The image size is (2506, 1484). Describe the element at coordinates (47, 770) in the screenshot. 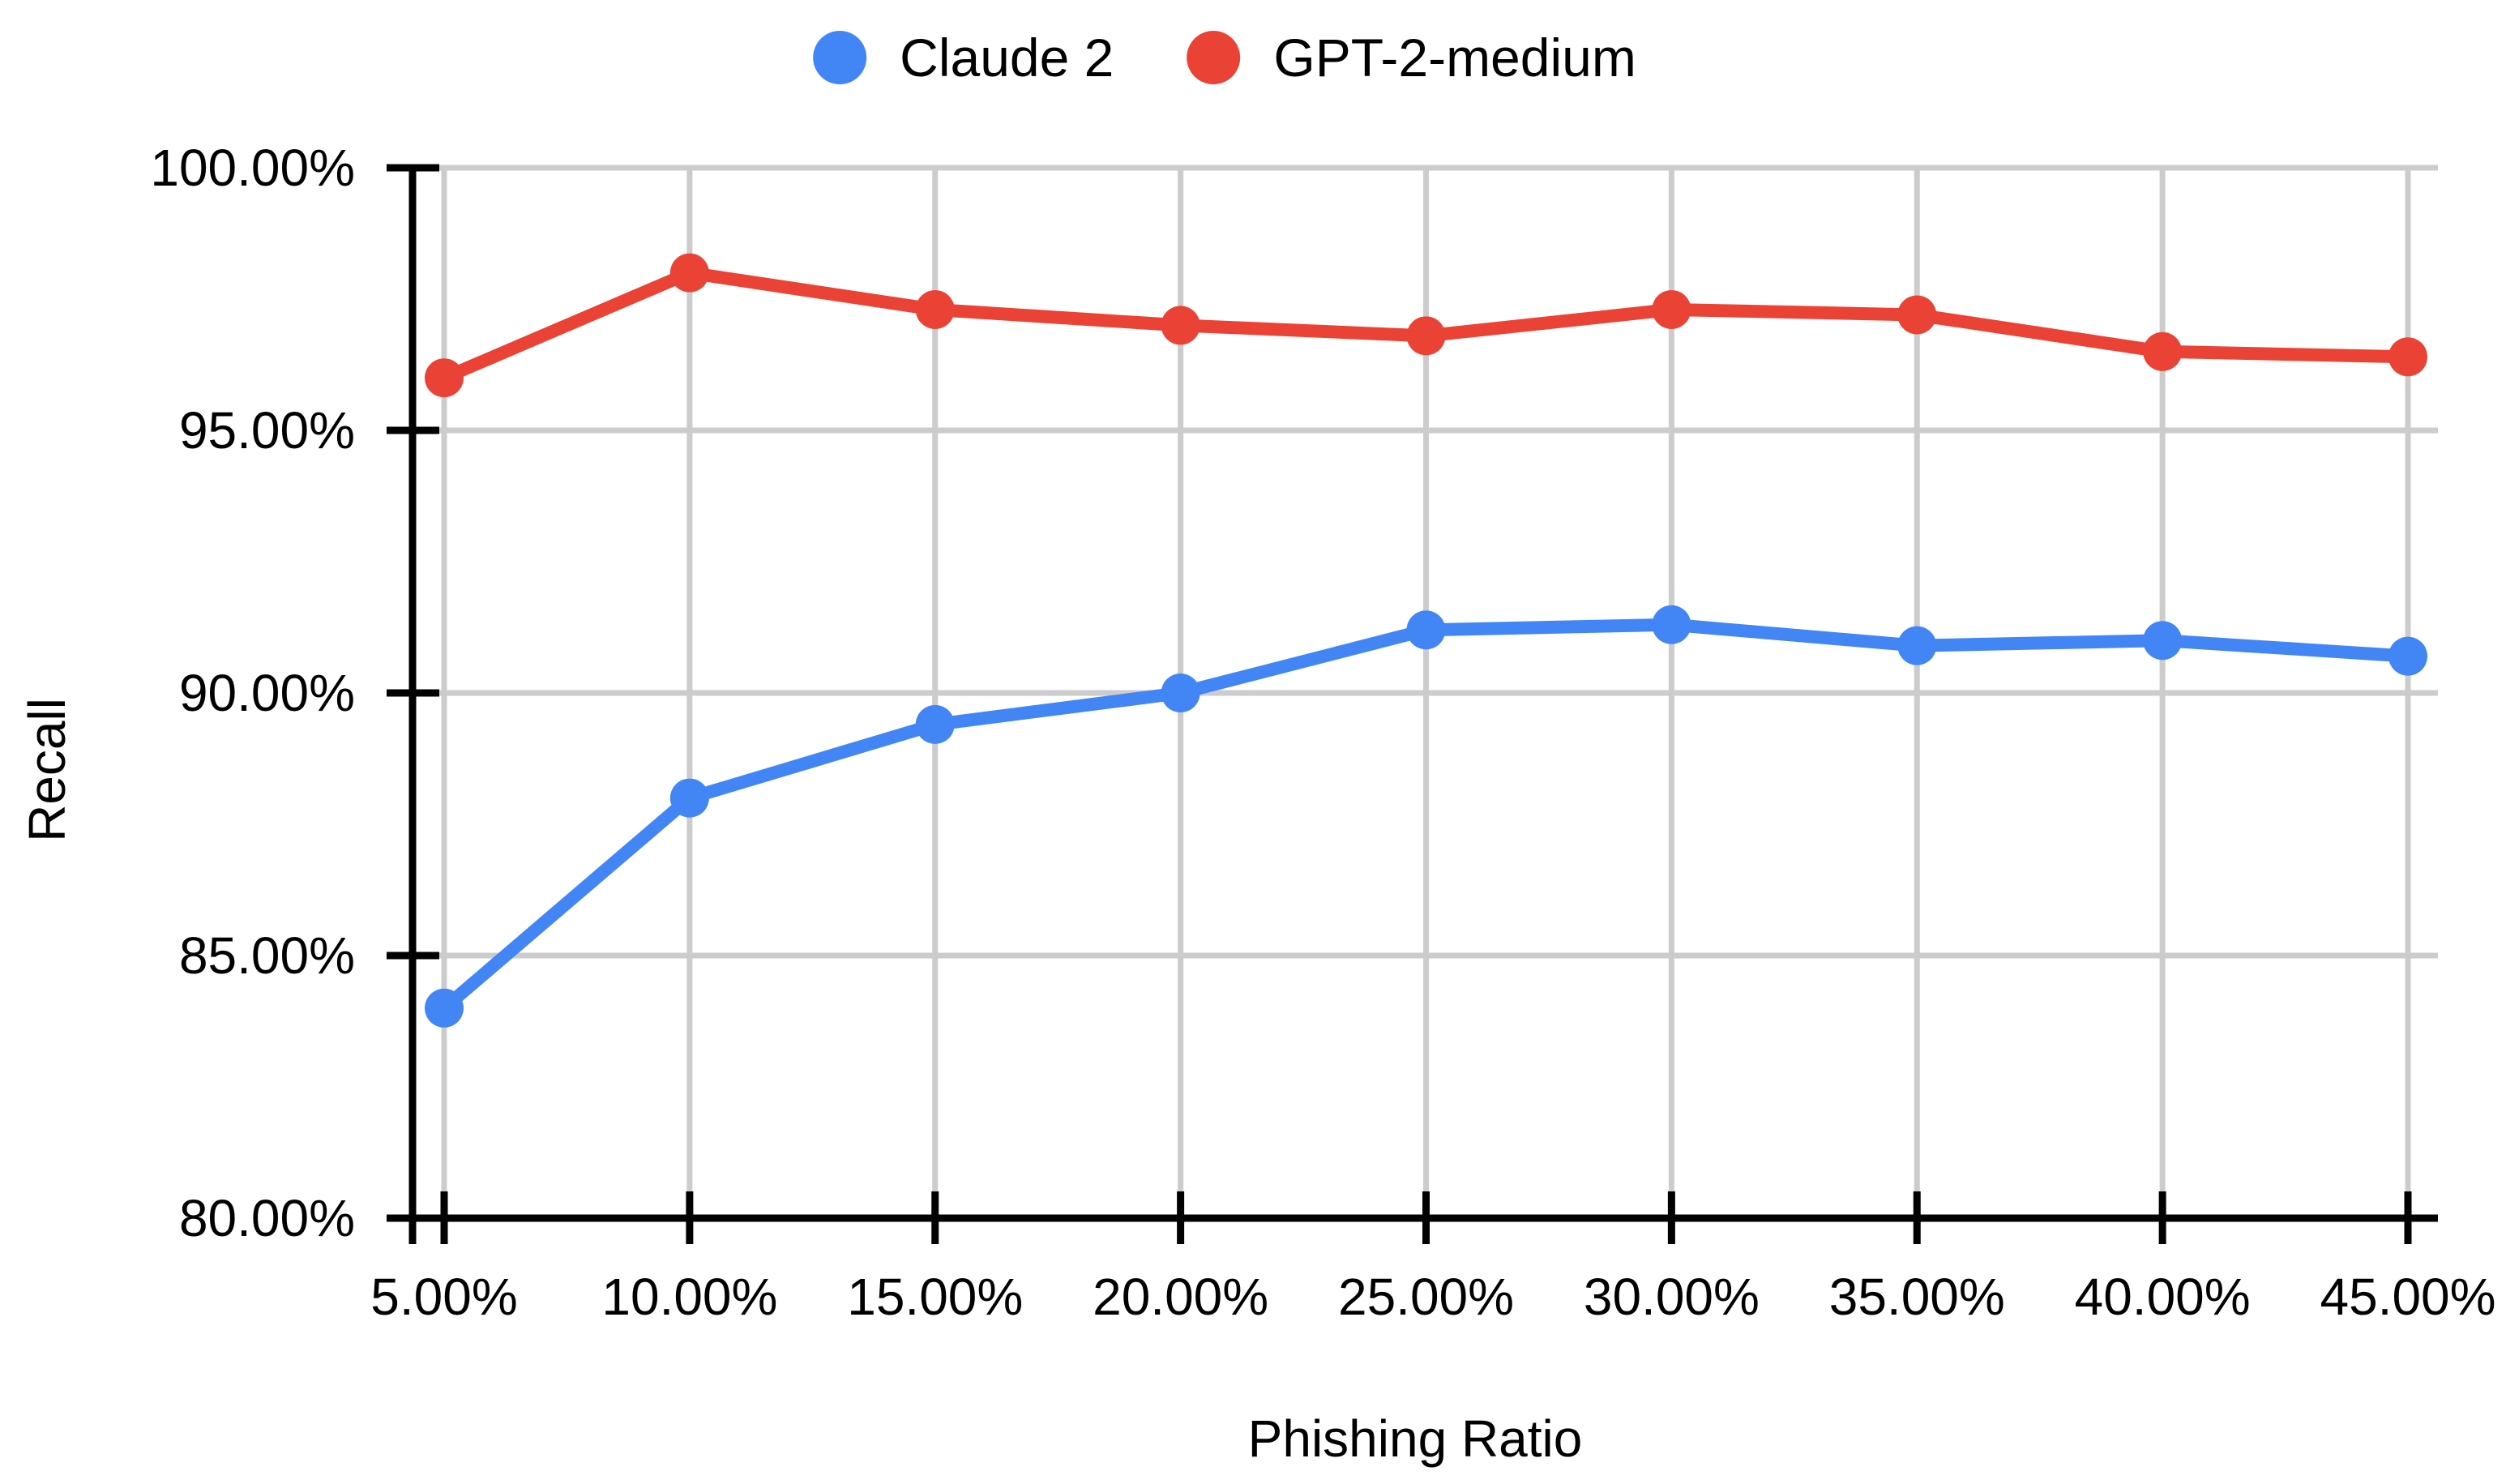

I see `y-axis-title: Recall` at that location.